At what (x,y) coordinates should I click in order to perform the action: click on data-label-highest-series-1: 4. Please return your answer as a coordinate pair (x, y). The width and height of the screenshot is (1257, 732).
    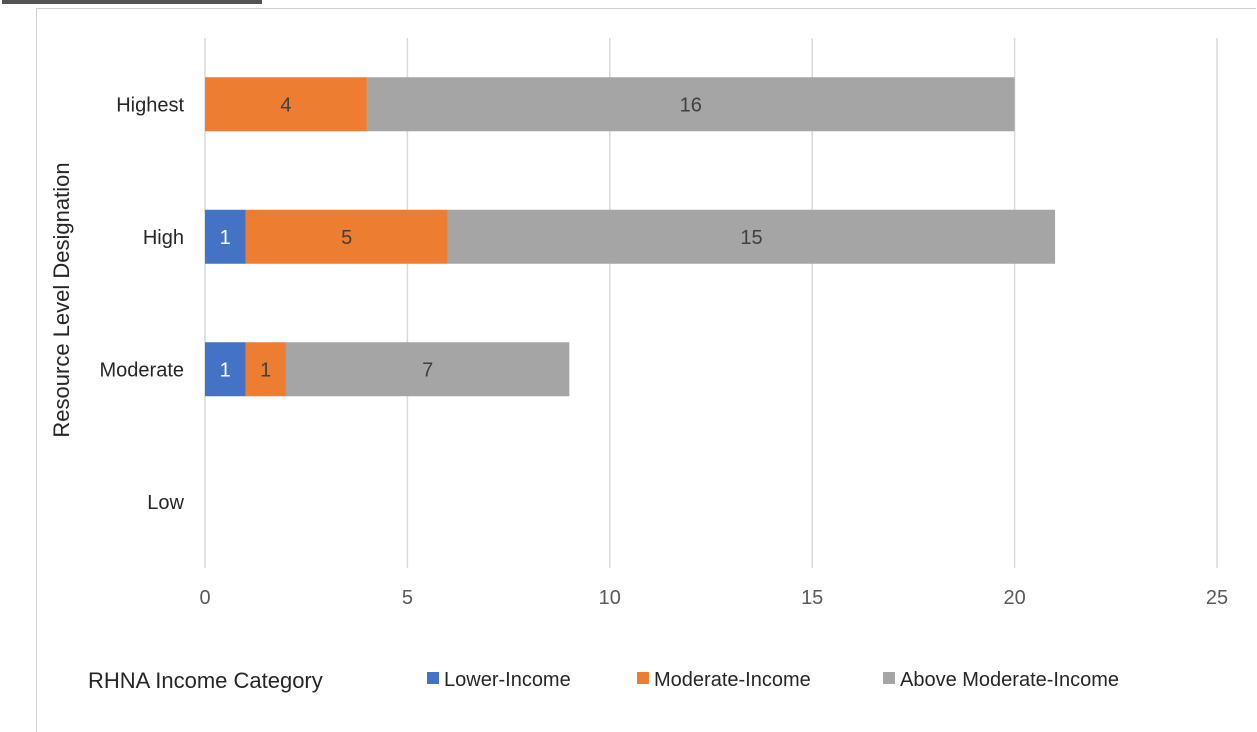
    Looking at the image, I should click on (285, 105).